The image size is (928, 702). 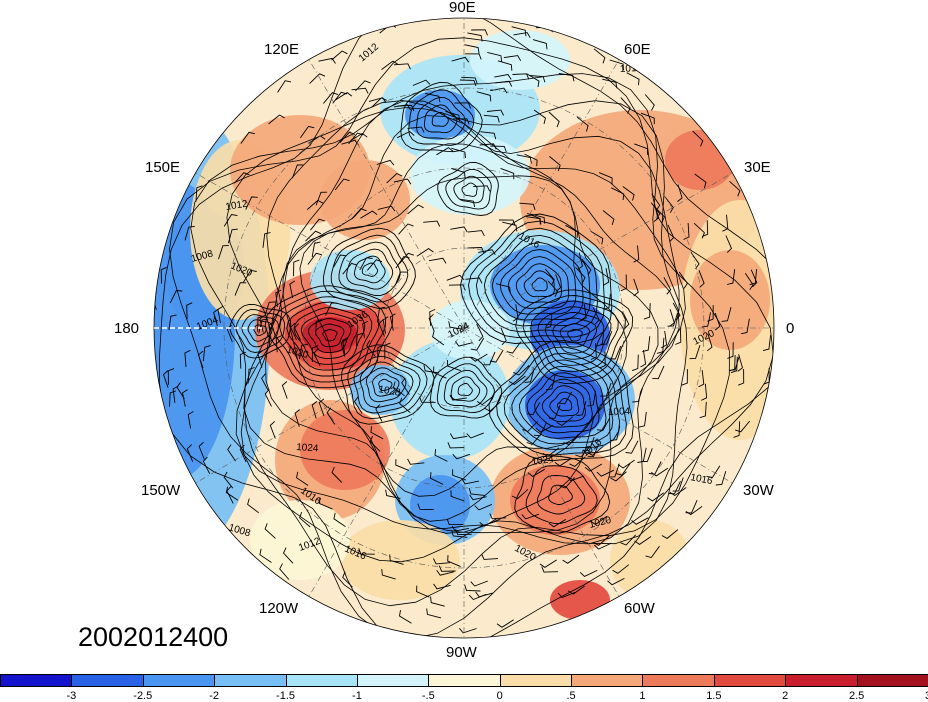 What do you see at coordinates (750, 680) in the screenshot?
I see `colorbar-box` at bounding box center [750, 680].